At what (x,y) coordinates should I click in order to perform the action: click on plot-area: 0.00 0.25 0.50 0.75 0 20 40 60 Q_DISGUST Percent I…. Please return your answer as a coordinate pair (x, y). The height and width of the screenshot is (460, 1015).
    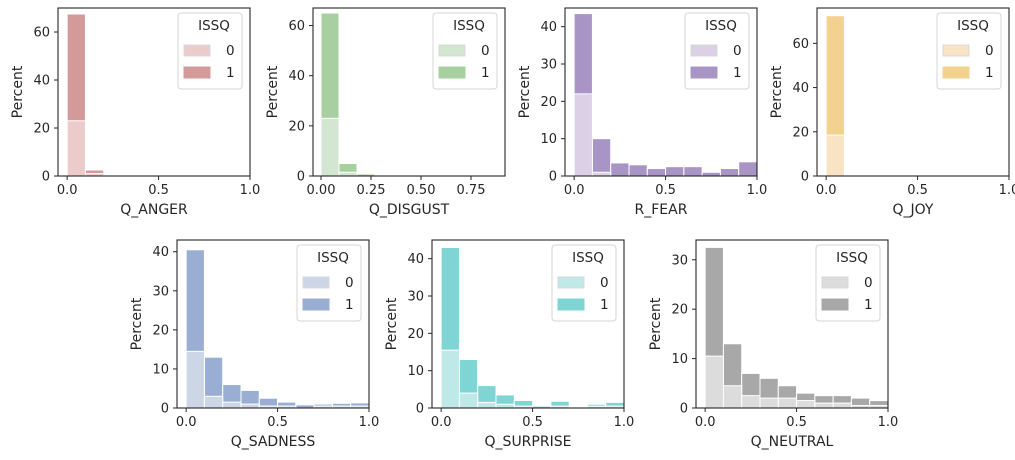
    Looking at the image, I should click on (385, 112).